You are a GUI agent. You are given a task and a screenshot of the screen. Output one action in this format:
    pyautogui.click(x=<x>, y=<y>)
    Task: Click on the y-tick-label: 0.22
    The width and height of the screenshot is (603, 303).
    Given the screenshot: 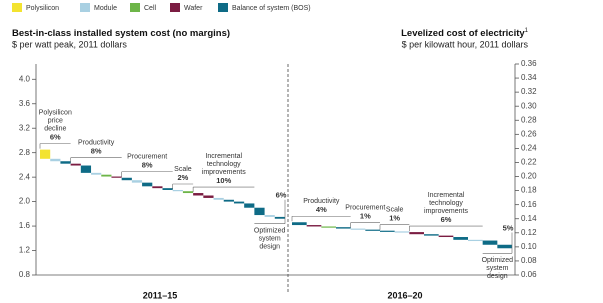 What is the action you would take?
    pyautogui.click(x=529, y=162)
    